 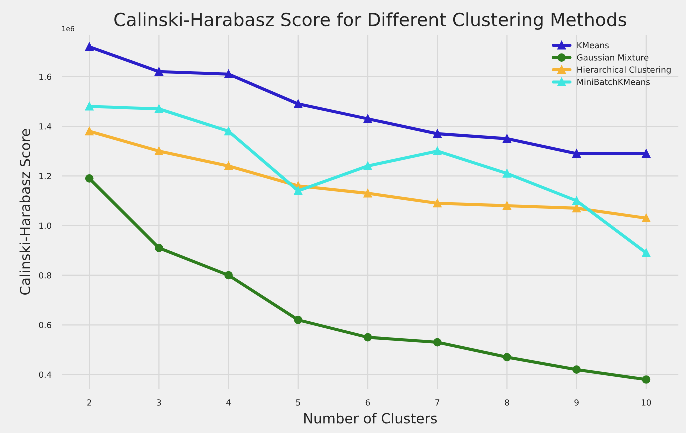 What do you see at coordinates (46, 176) in the screenshot?
I see `y-tick-label: 1.2` at bounding box center [46, 176].